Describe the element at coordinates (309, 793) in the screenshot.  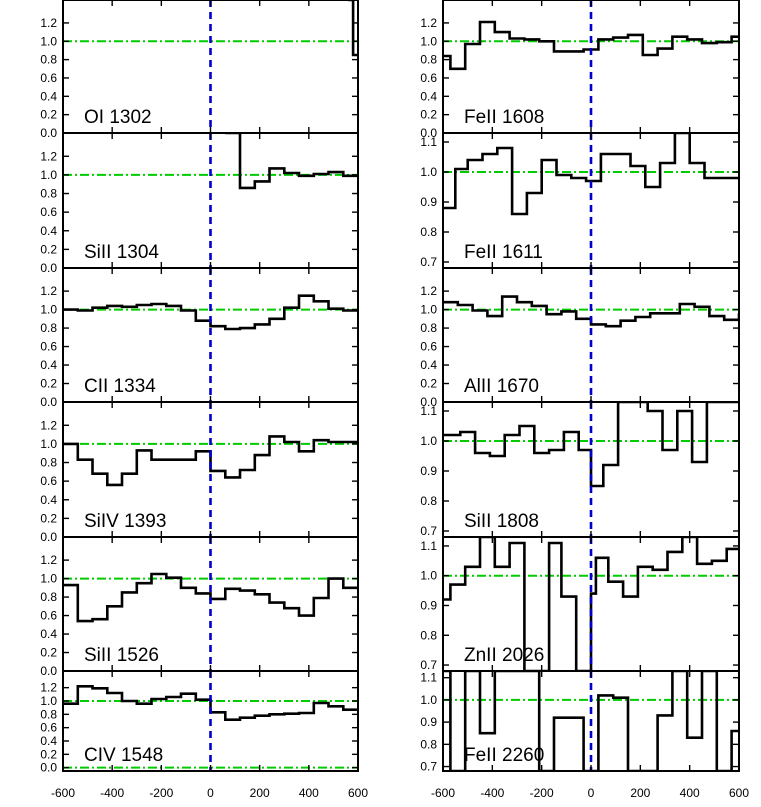
I see `x-tick-label-col1: 400` at that location.